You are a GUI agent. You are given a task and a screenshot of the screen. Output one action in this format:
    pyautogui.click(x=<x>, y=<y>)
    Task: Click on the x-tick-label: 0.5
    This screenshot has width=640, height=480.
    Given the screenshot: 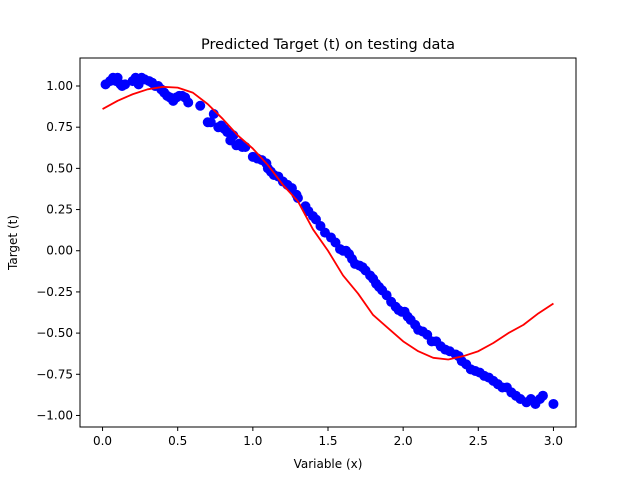 What is the action you would take?
    pyautogui.click(x=177, y=441)
    